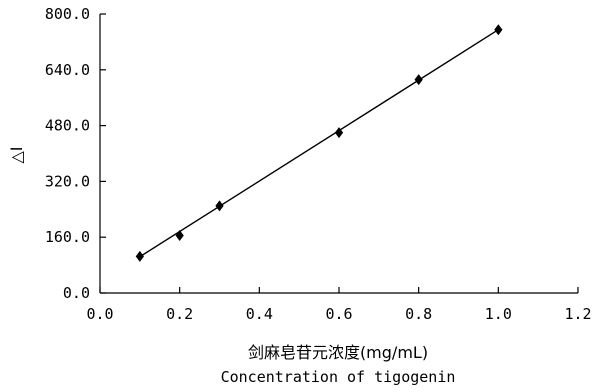 The width and height of the screenshot is (596, 392). What do you see at coordinates (67, 70) in the screenshot?
I see `y-tick-label: 640.0` at bounding box center [67, 70].